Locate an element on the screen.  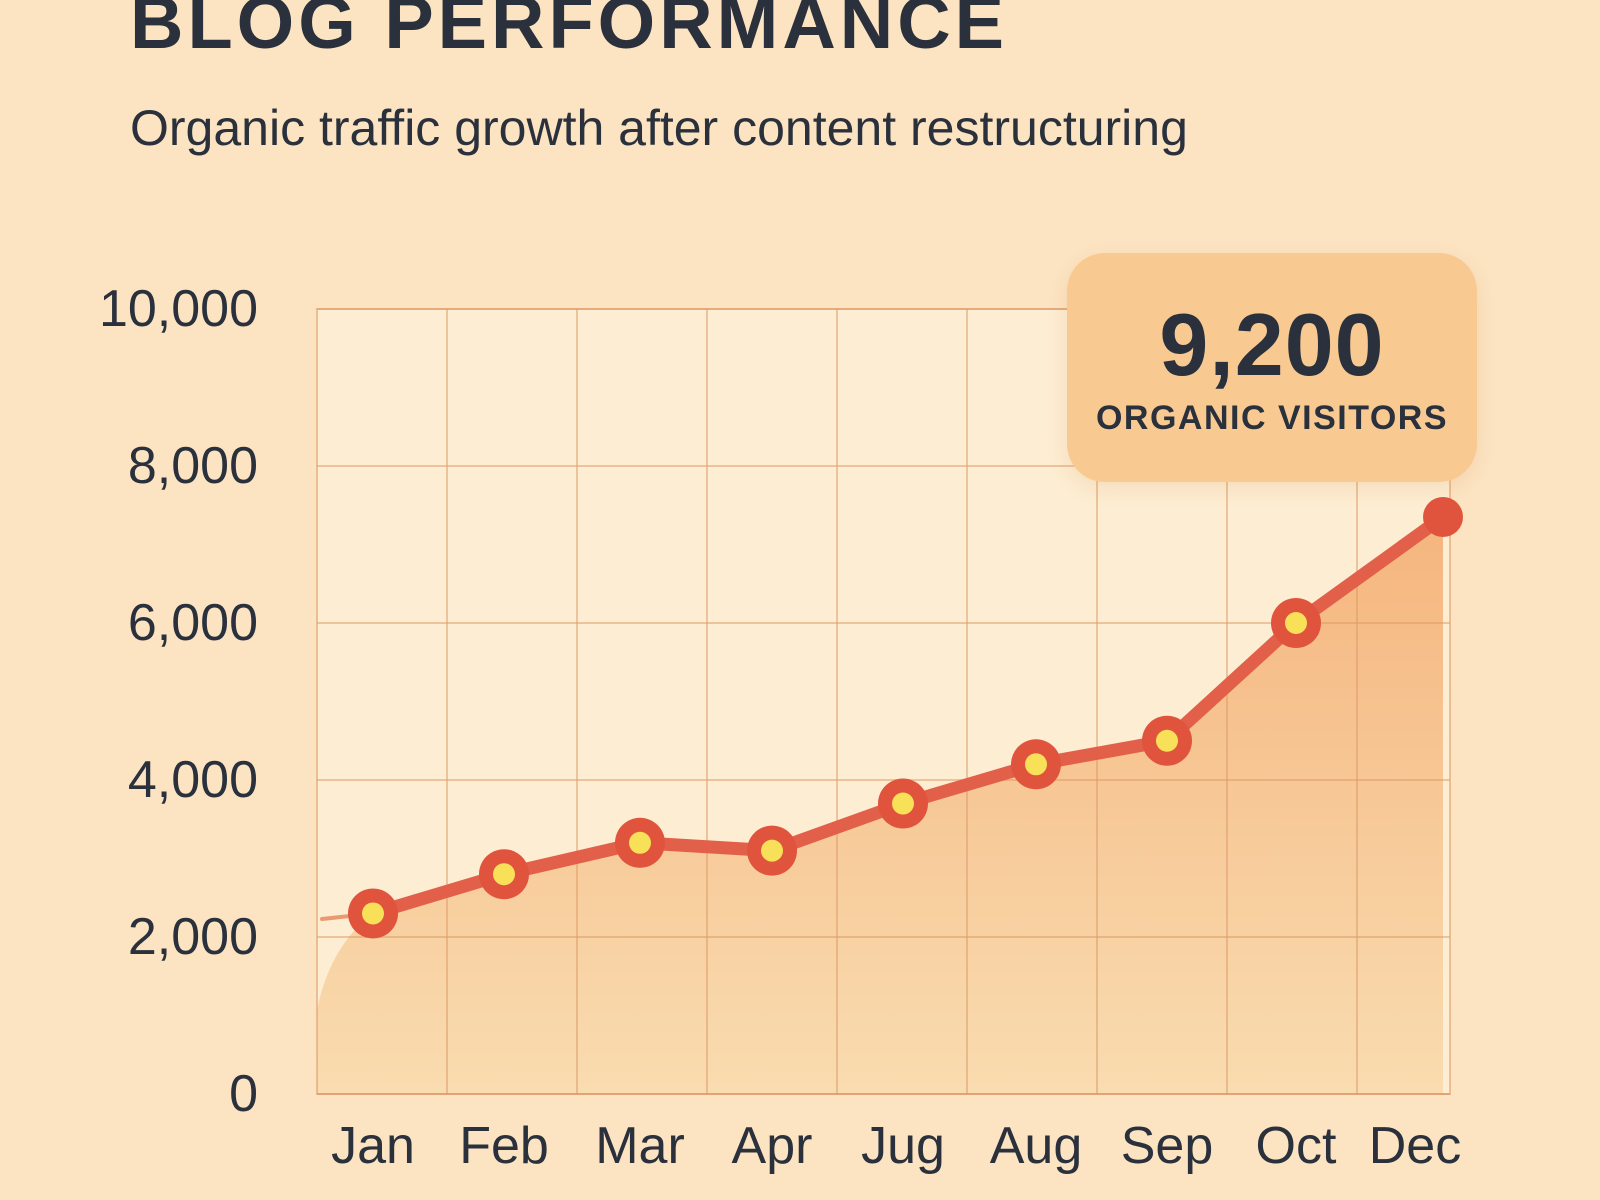
x-tick-label: Dec is located at coordinates (1415, 1146).